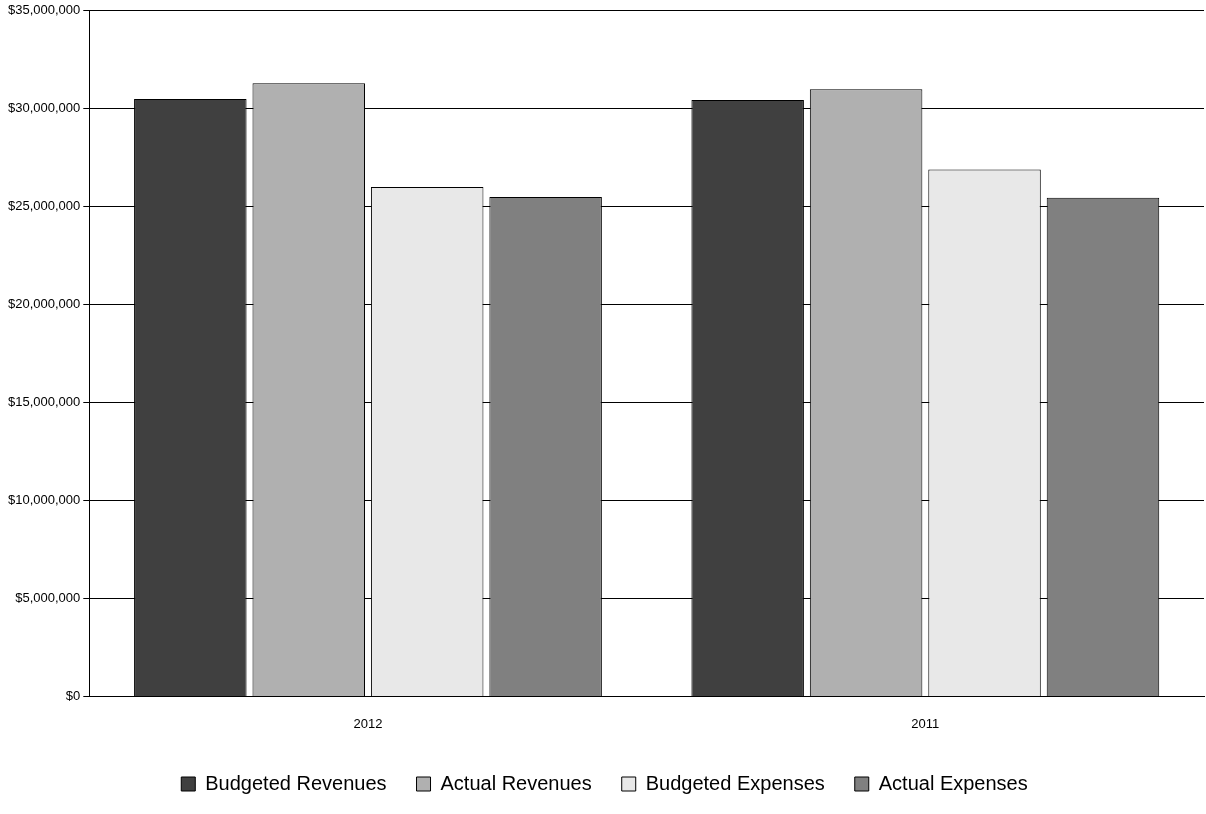 This screenshot has width=1206, height=814. Describe the element at coordinates (73, 695) in the screenshot. I see `y-tick-label: $0` at that location.